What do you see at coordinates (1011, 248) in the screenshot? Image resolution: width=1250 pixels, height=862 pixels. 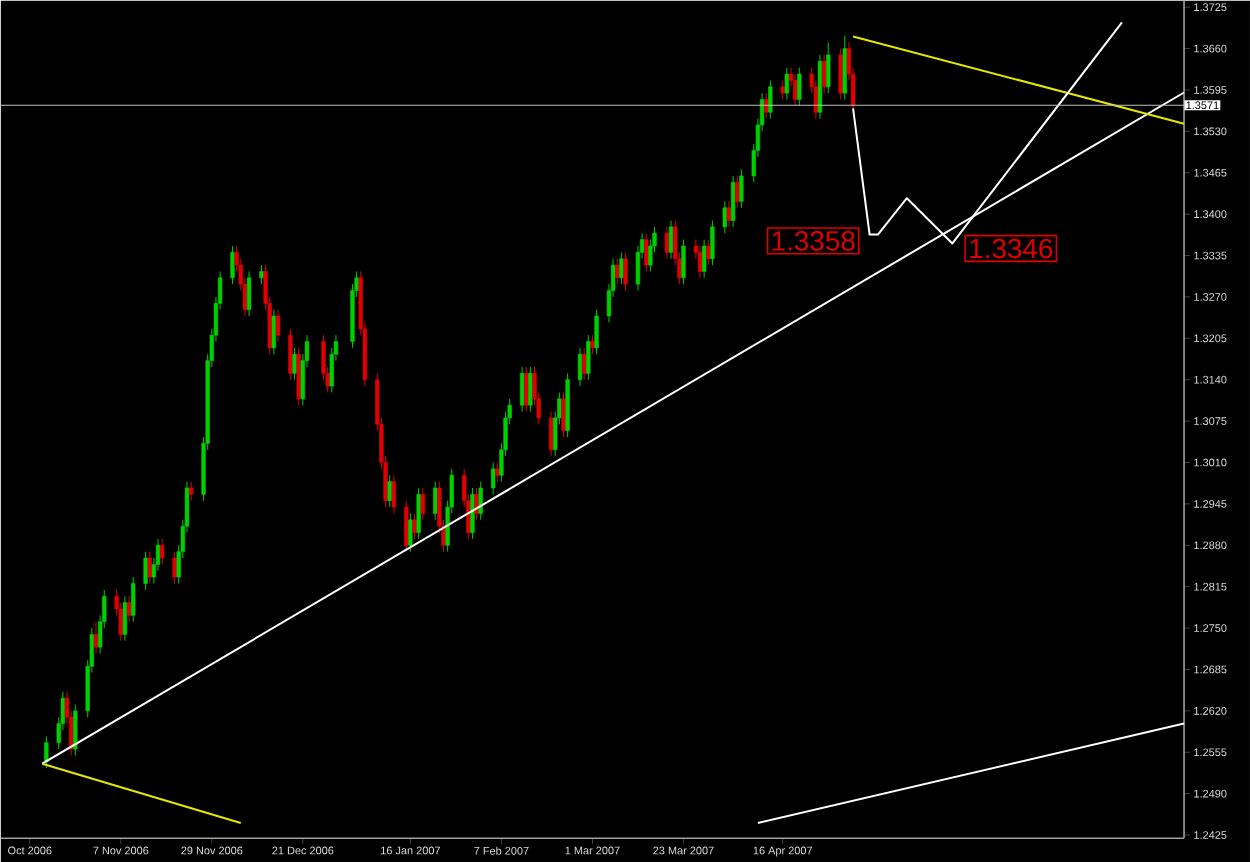 I see `annotation: 1.3346` at bounding box center [1011, 248].